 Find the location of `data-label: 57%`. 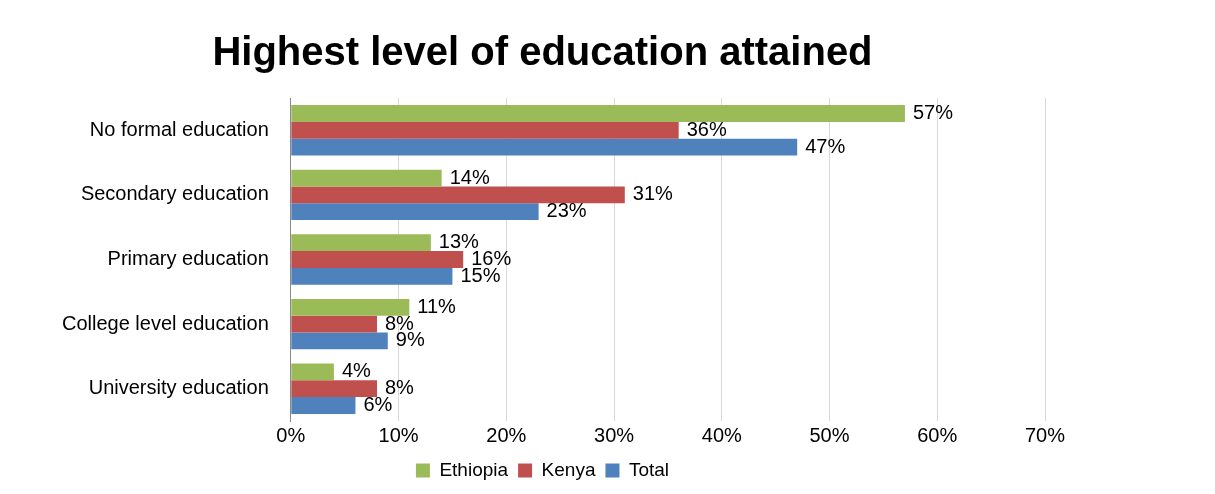

data-label: 57% is located at coordinates (933, 112).